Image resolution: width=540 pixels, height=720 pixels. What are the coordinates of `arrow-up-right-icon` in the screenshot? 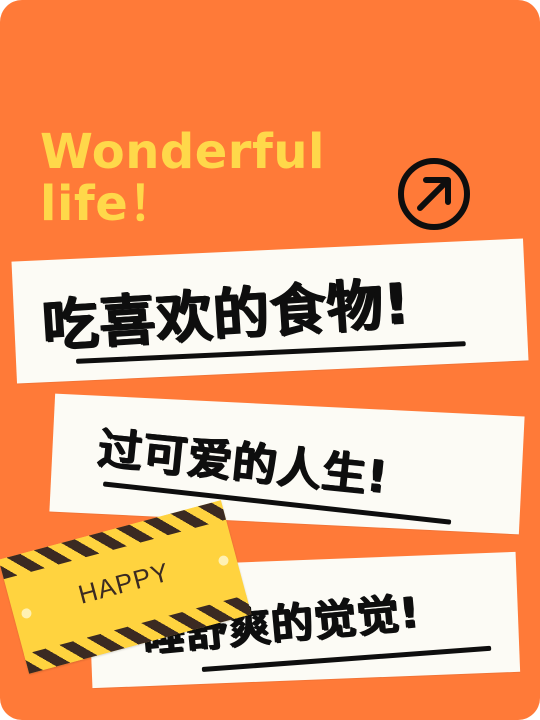 It's located at (434, 194).